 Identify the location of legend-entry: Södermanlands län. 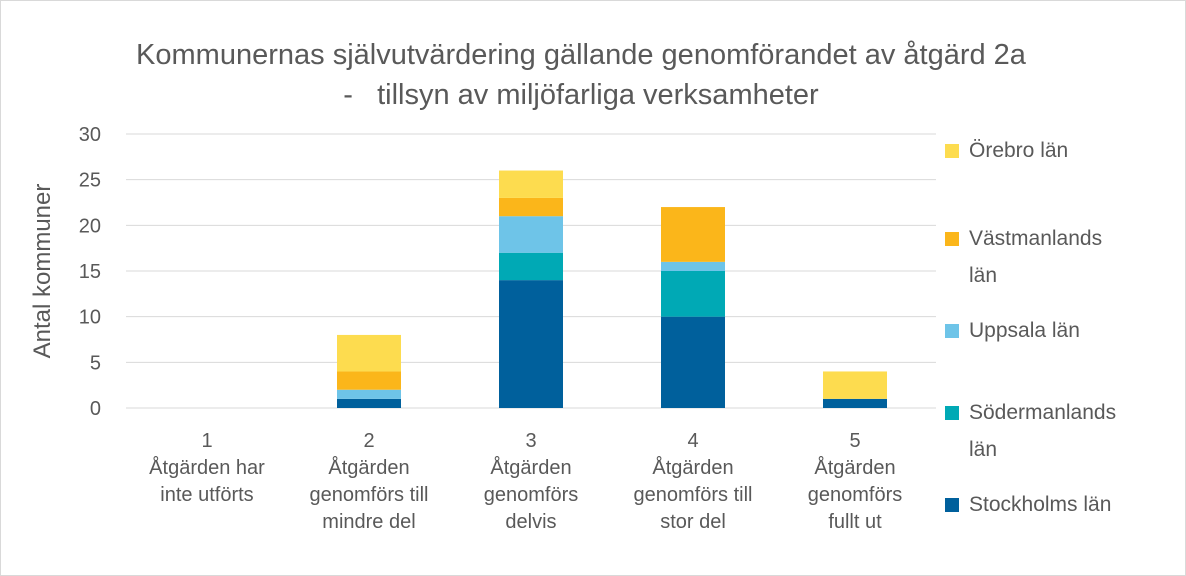
(1040, 431).